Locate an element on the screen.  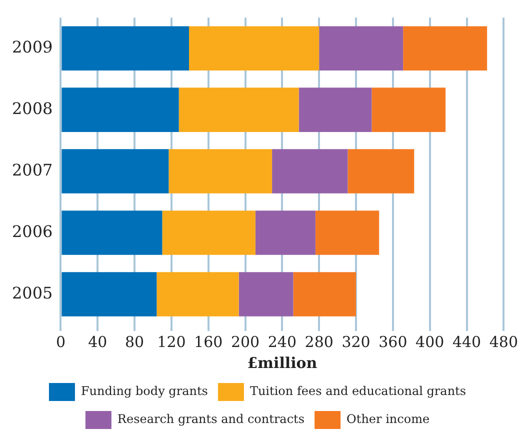
y-tick-label: 2005 is located at coordinates (32, 292).